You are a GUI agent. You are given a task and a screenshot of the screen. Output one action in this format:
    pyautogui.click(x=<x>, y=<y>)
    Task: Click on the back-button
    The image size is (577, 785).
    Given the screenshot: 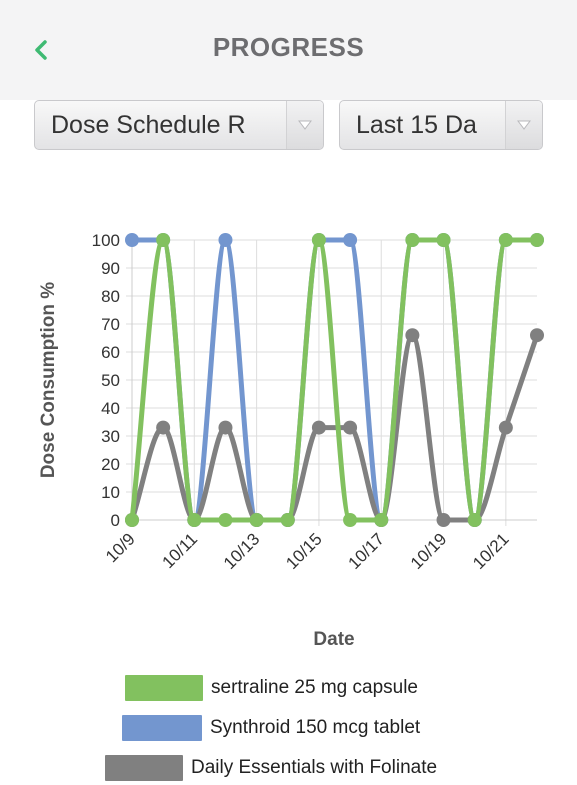 What is the action you would take?
    pyautogui.click(x=41, y=50)
    